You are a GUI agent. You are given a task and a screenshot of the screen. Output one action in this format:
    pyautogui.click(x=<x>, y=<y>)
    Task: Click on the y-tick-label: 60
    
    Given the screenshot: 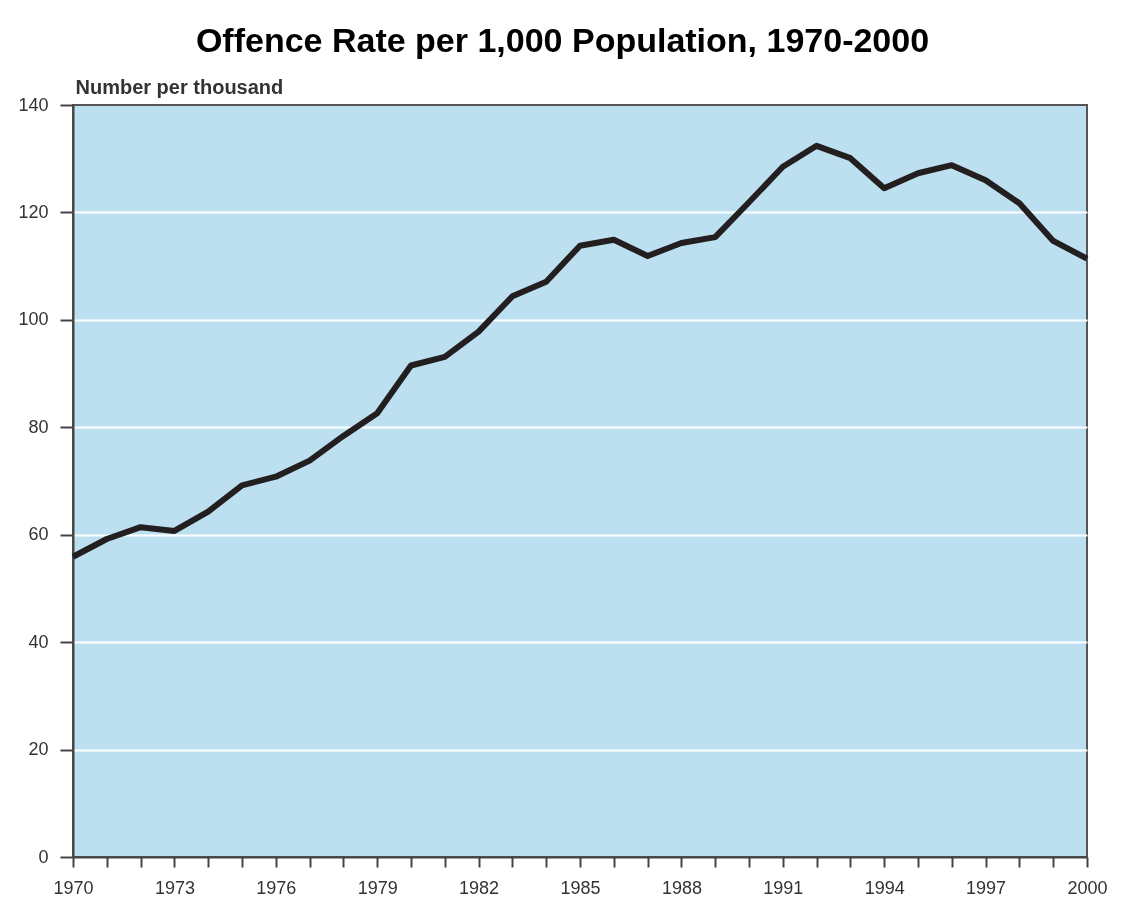 What is the action you would take?
    pyautogui.click(x=38, y=534)
    